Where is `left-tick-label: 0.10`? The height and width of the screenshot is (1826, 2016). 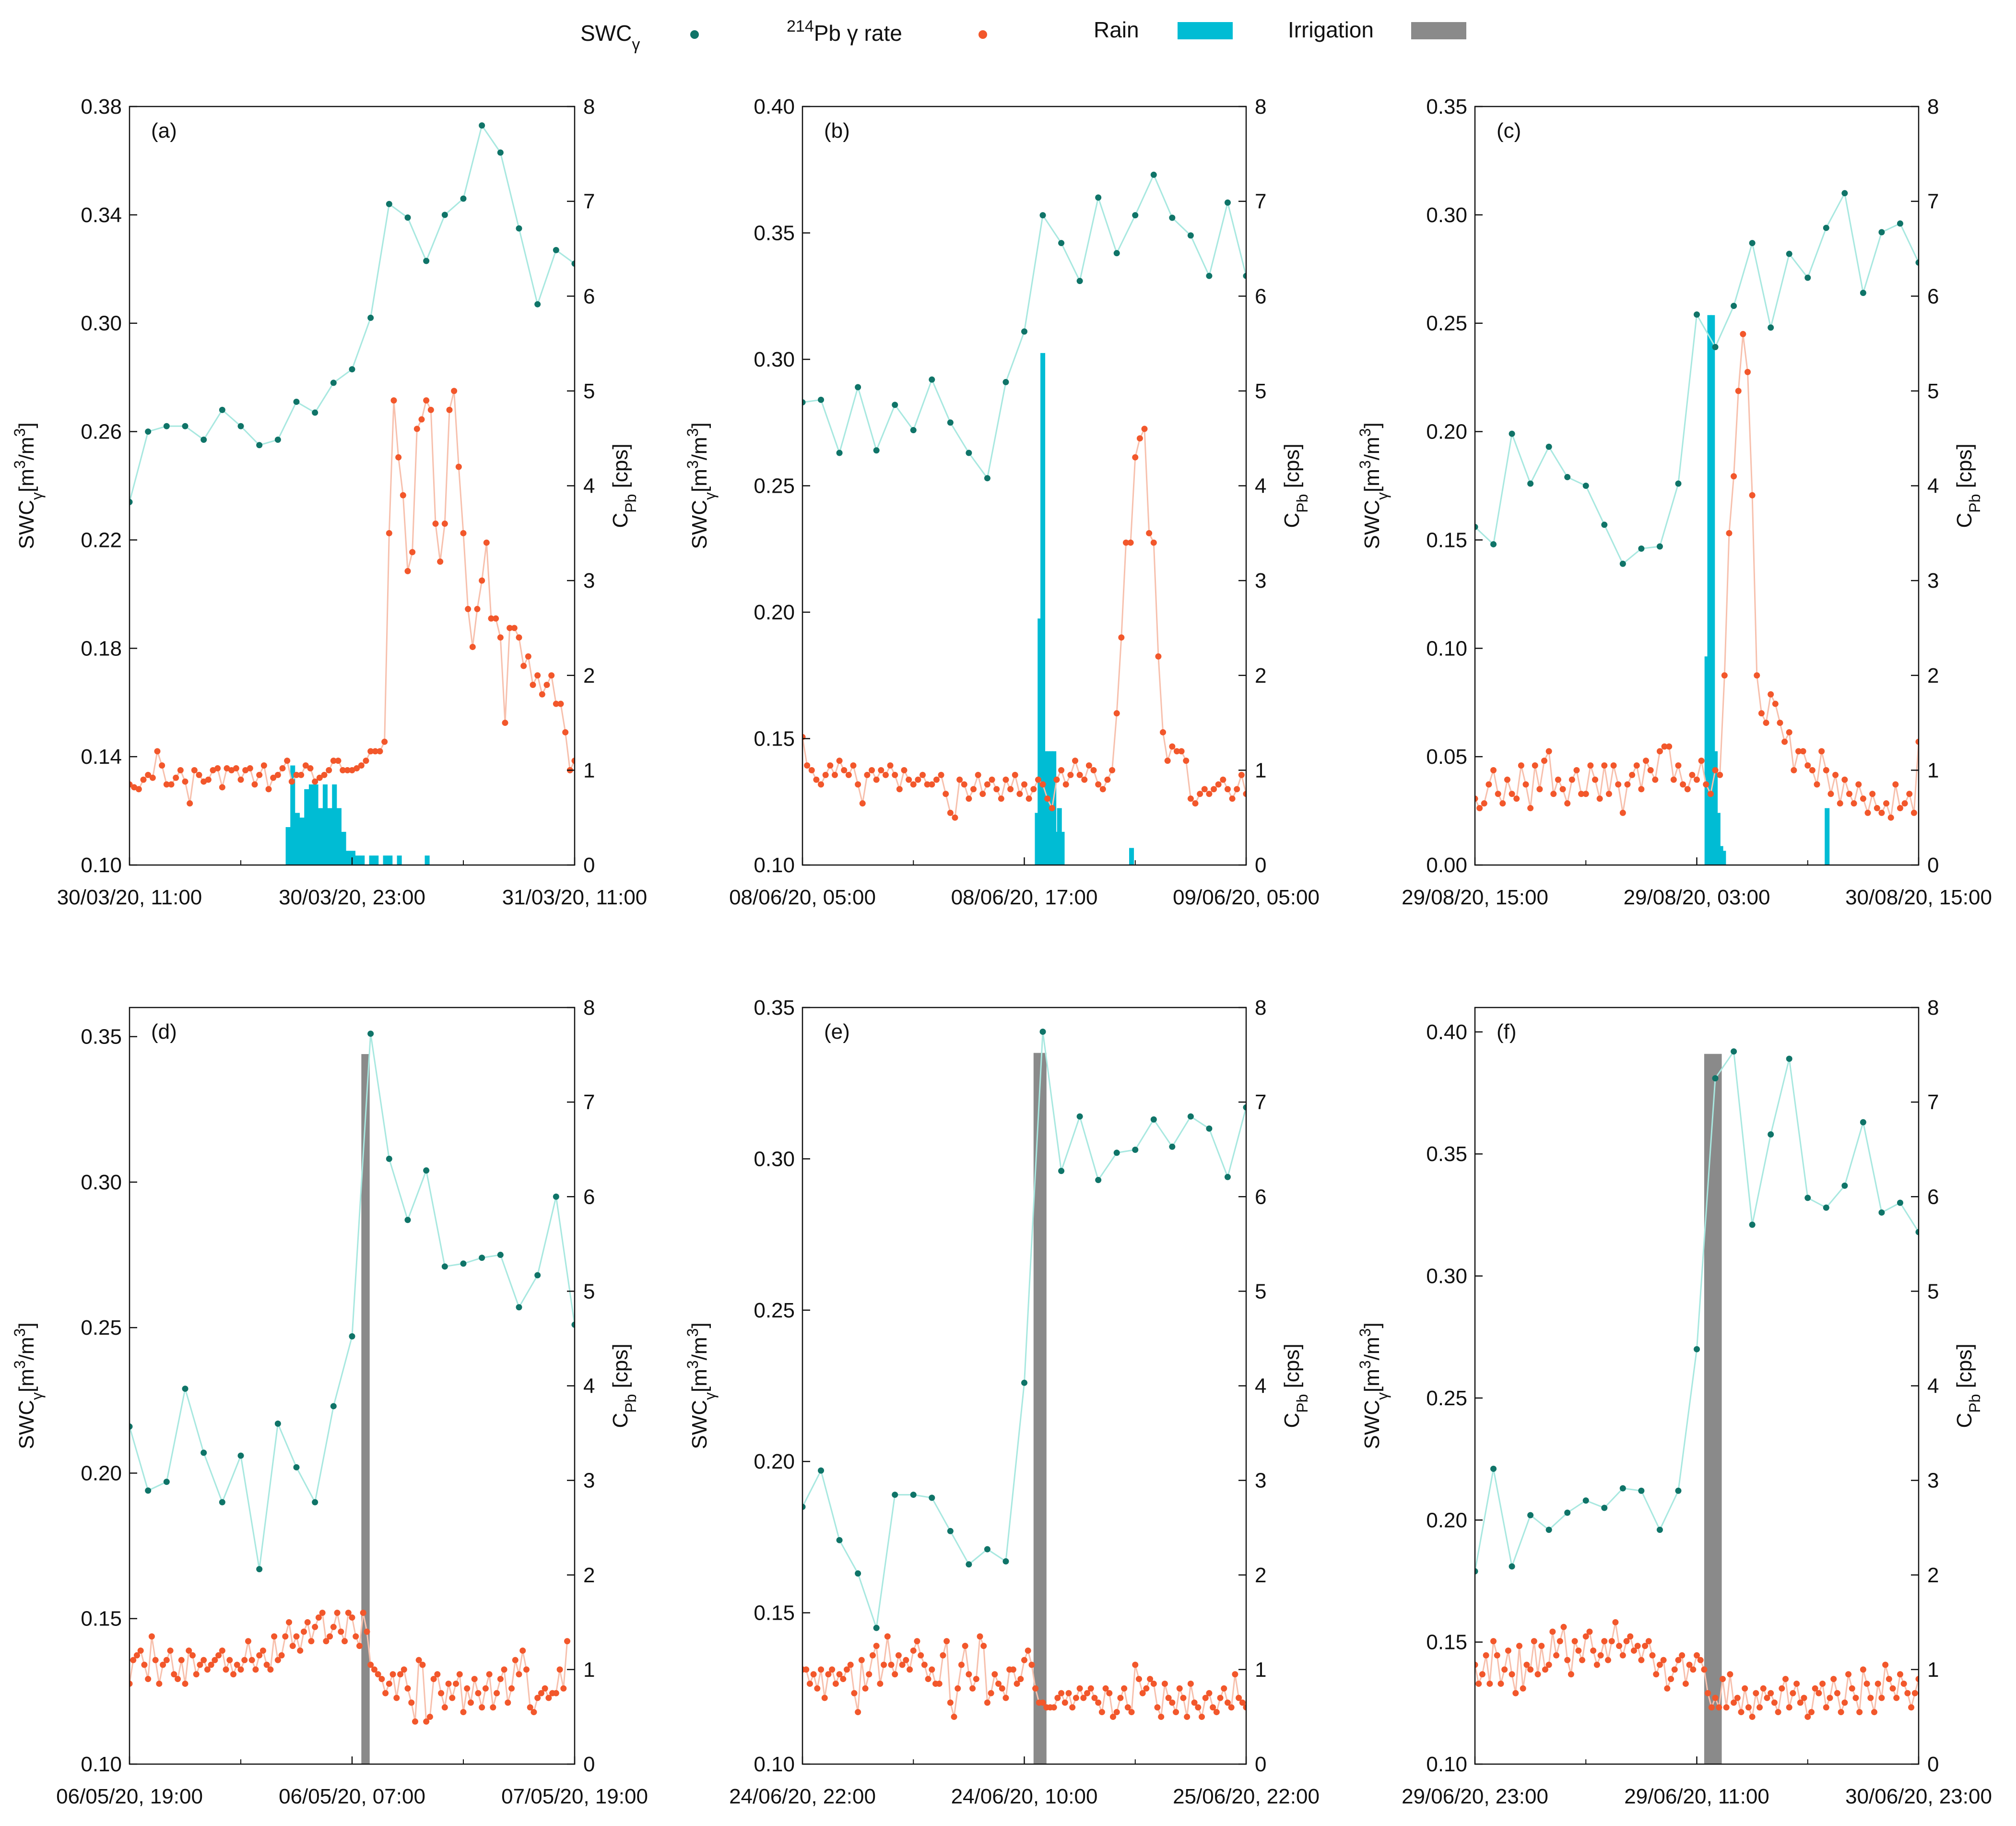
left-tick-label: 0.10 is located at coordinates (101, 866).